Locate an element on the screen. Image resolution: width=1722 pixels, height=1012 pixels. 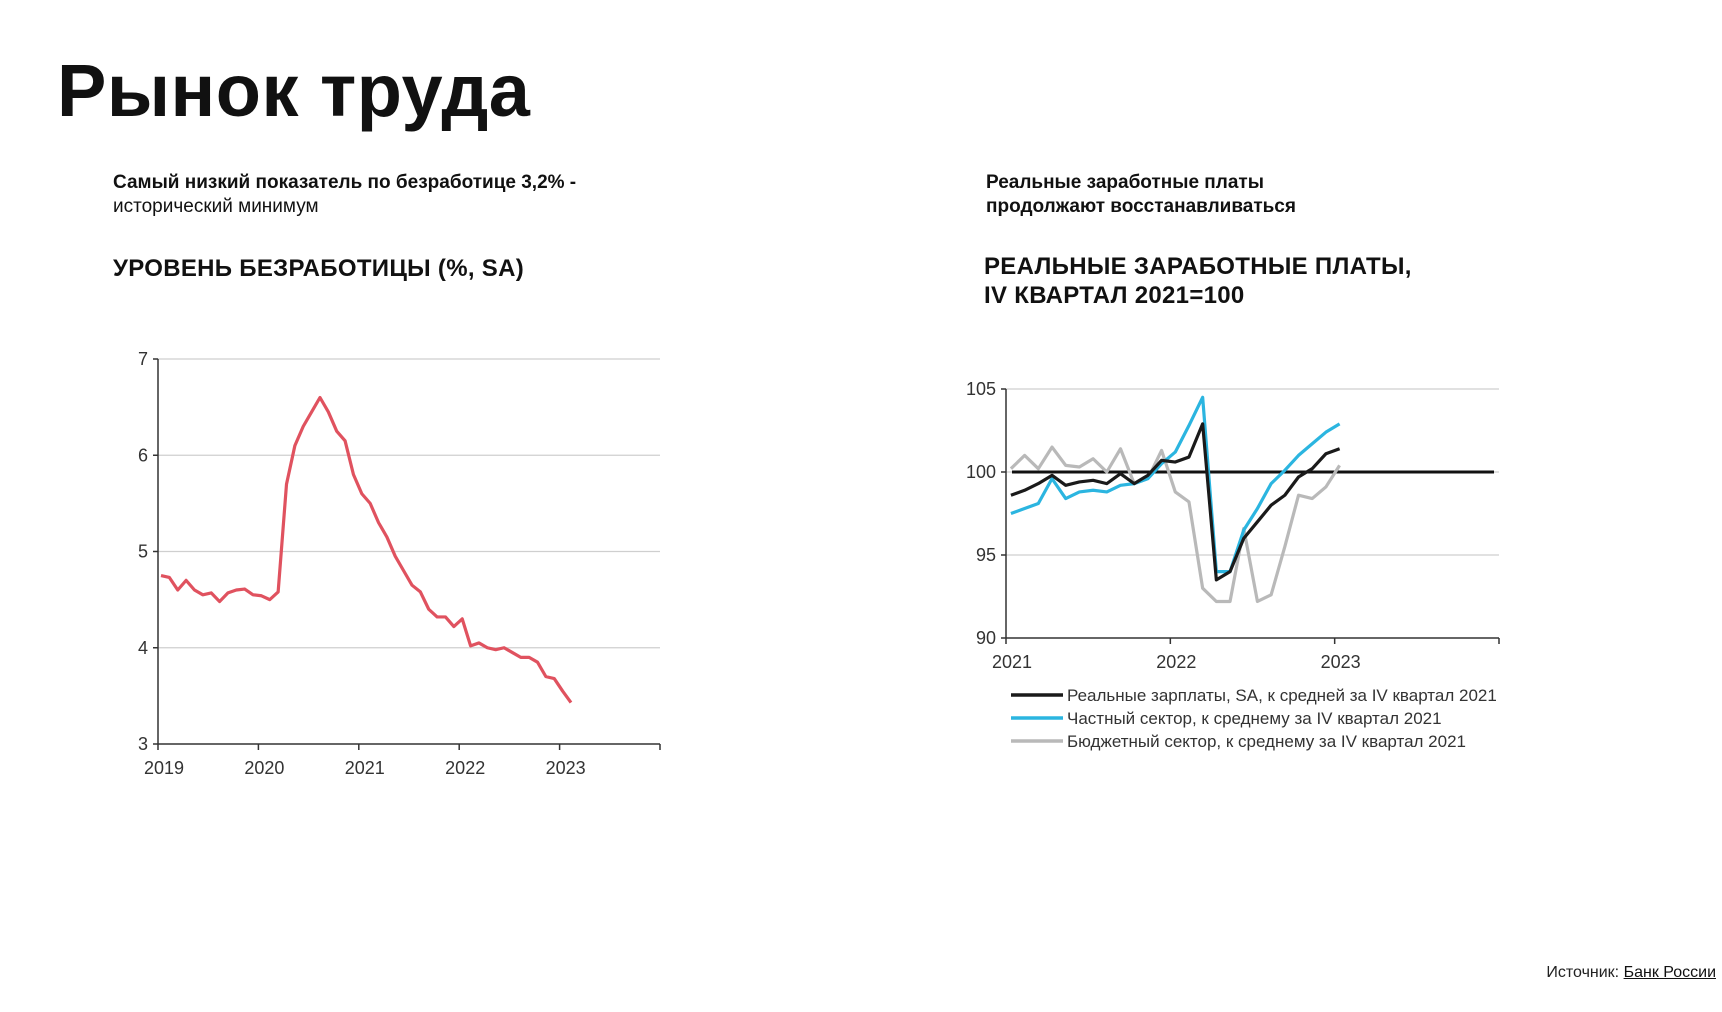
x-tick-label: 2023 is located at coordinates (566, 768).